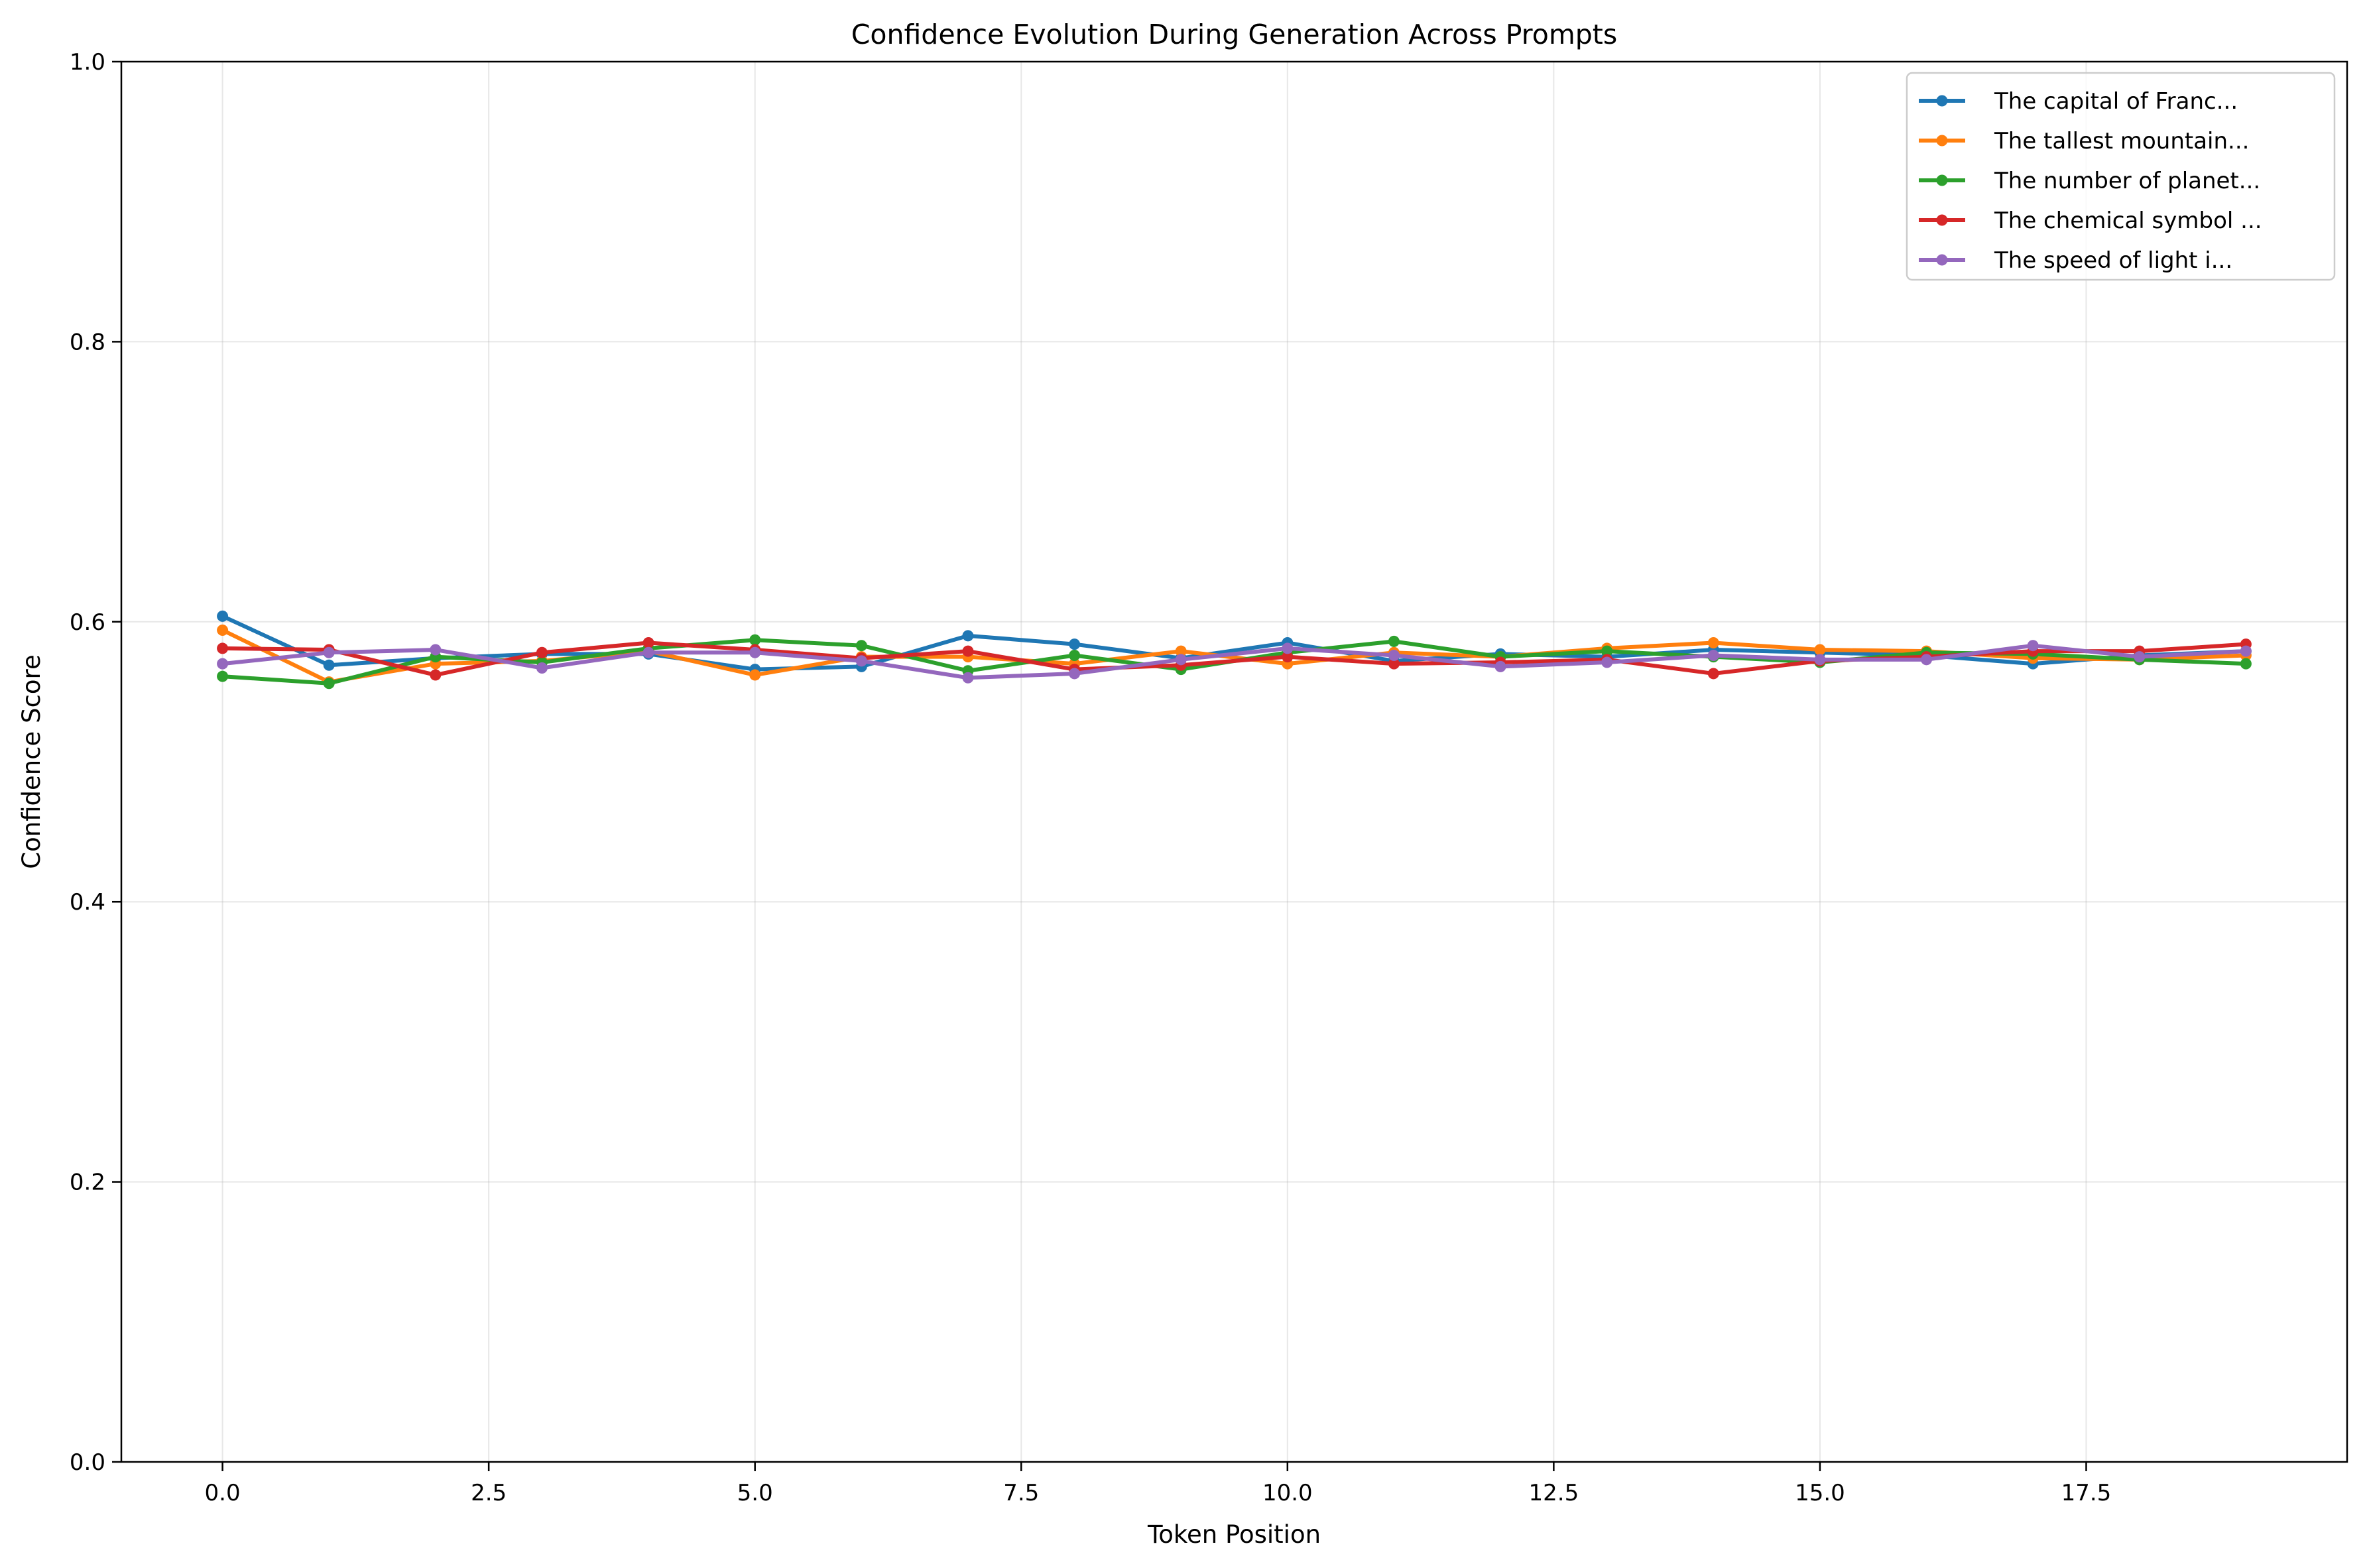 The height and width of the screenshot is (1568, 2367). Describe the element at coordinates (1158, 1484) in the screenshot. I see `x-axis-ticks: 0.0 2.5 5.0 7.5 10.0 12.5 15.0 17.5` at that location.